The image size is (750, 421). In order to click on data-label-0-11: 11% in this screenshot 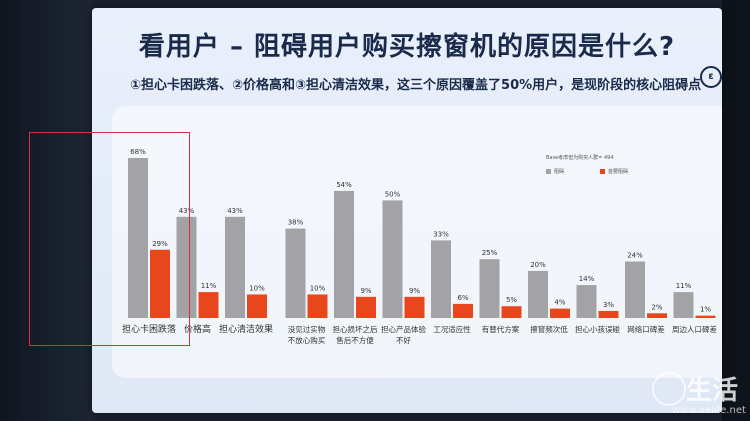, I will do `click(684, 286)`.